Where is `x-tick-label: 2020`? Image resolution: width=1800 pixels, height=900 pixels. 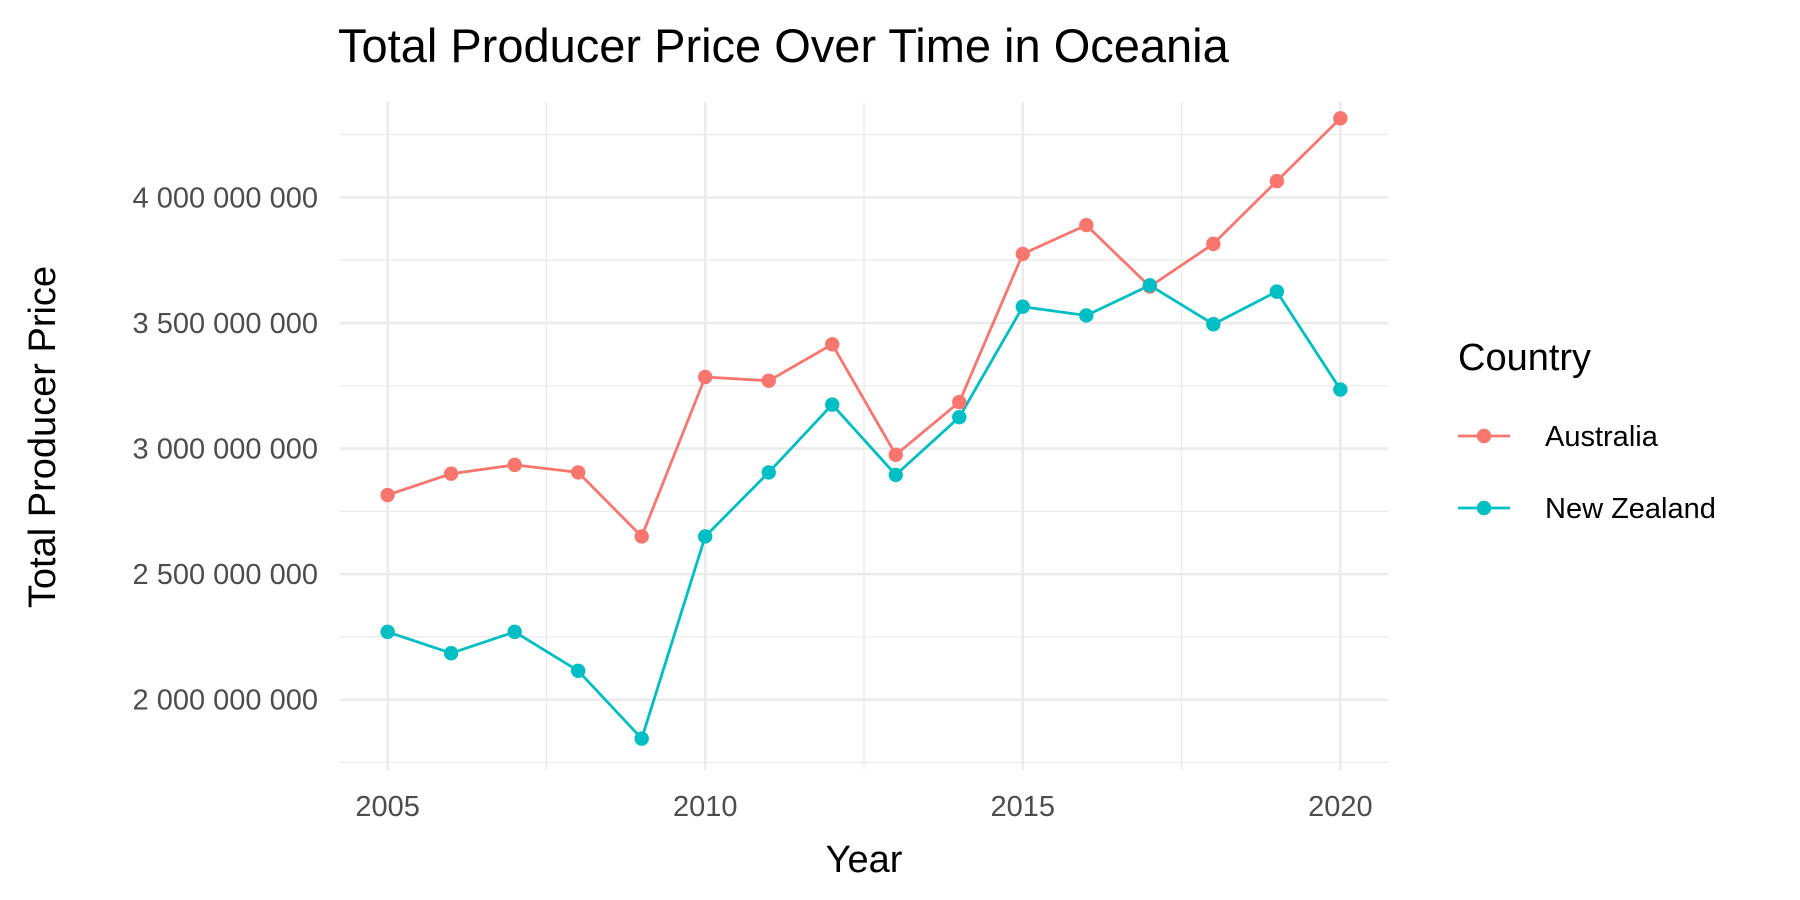 x-tick-label: 2020 is located at coordinates (1340, 807).